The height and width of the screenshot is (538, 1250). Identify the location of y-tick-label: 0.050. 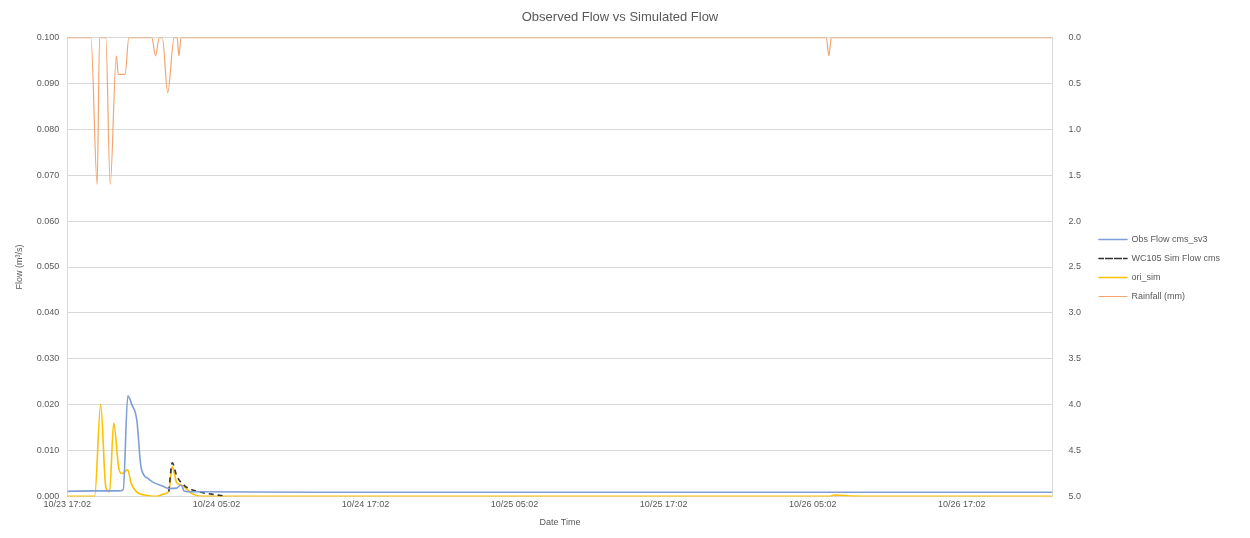
(48, 266).